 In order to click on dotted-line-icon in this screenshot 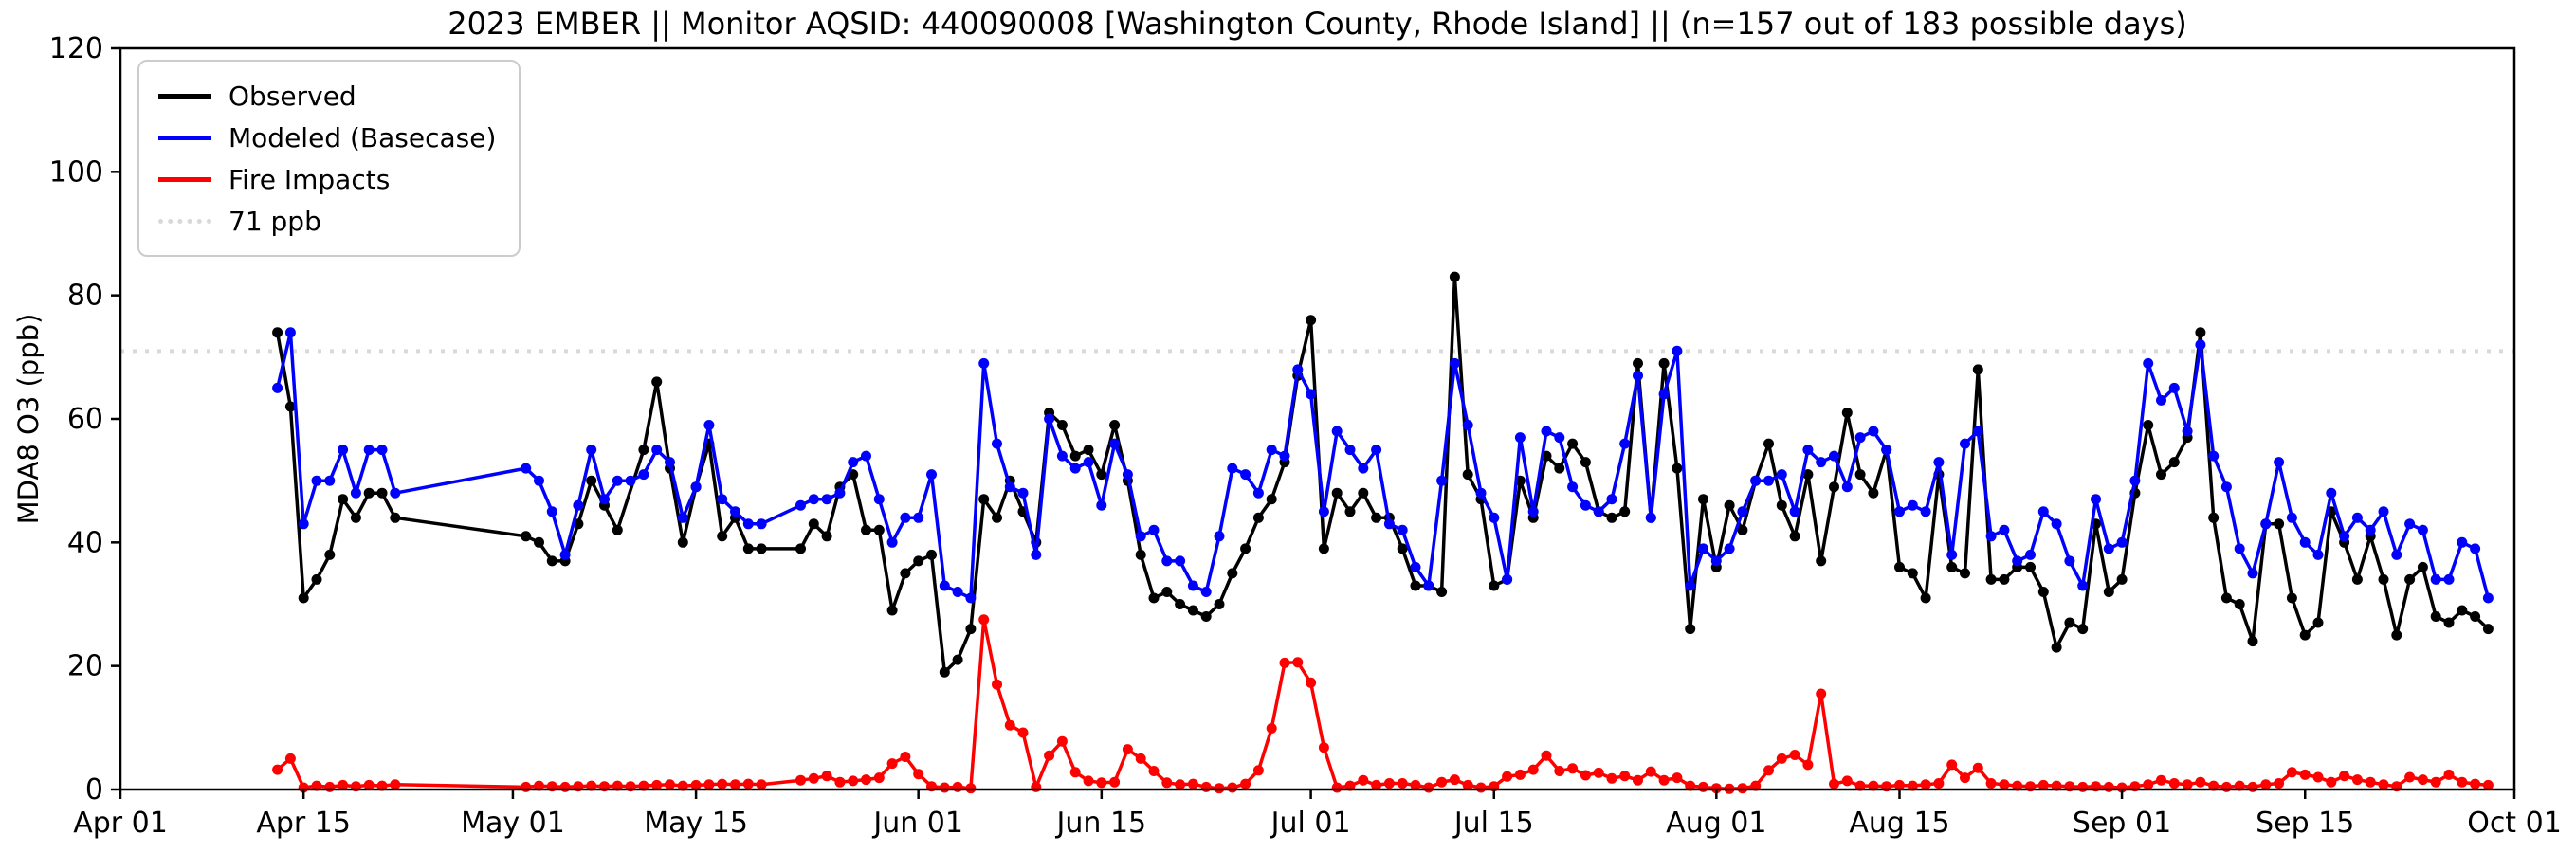, I will do `click(184, 221)`.